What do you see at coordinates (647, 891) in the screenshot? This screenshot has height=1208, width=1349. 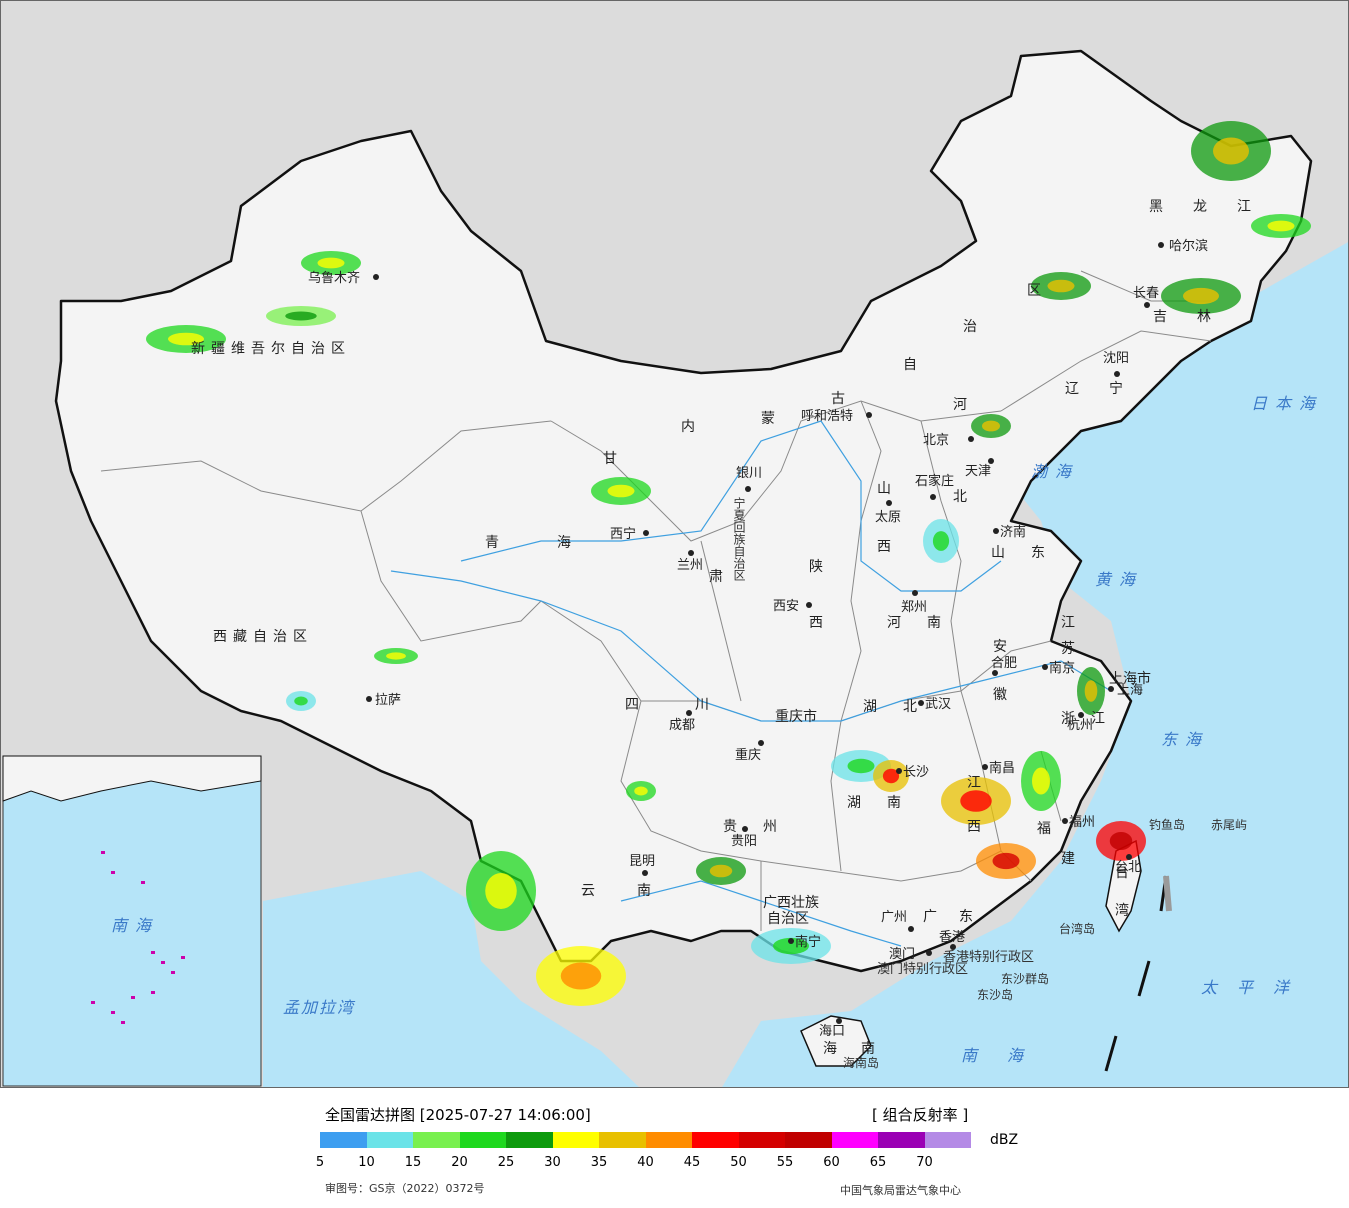 I see `region-yunnan-2: 南` at bounding box center [647, 891].